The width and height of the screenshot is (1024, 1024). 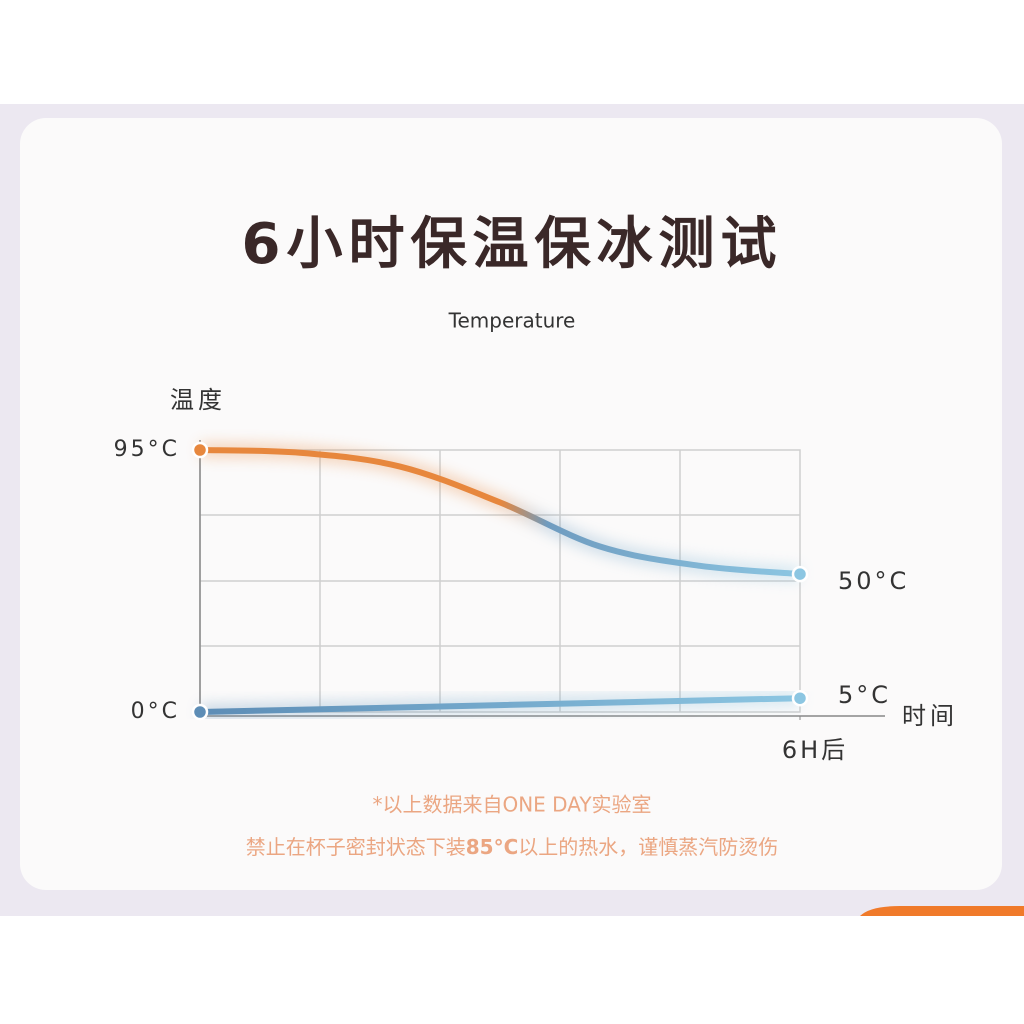 What do you see at coordinates (942, 911) in the screenshot?
I see `corner-accent` at bounding box center [942, 911].